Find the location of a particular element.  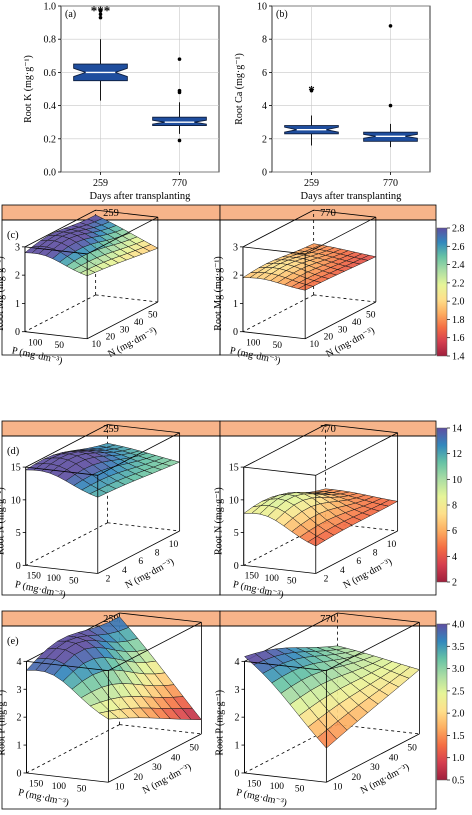

colorbar-tick-label: 3.5 is located at coordinates (458, 647).